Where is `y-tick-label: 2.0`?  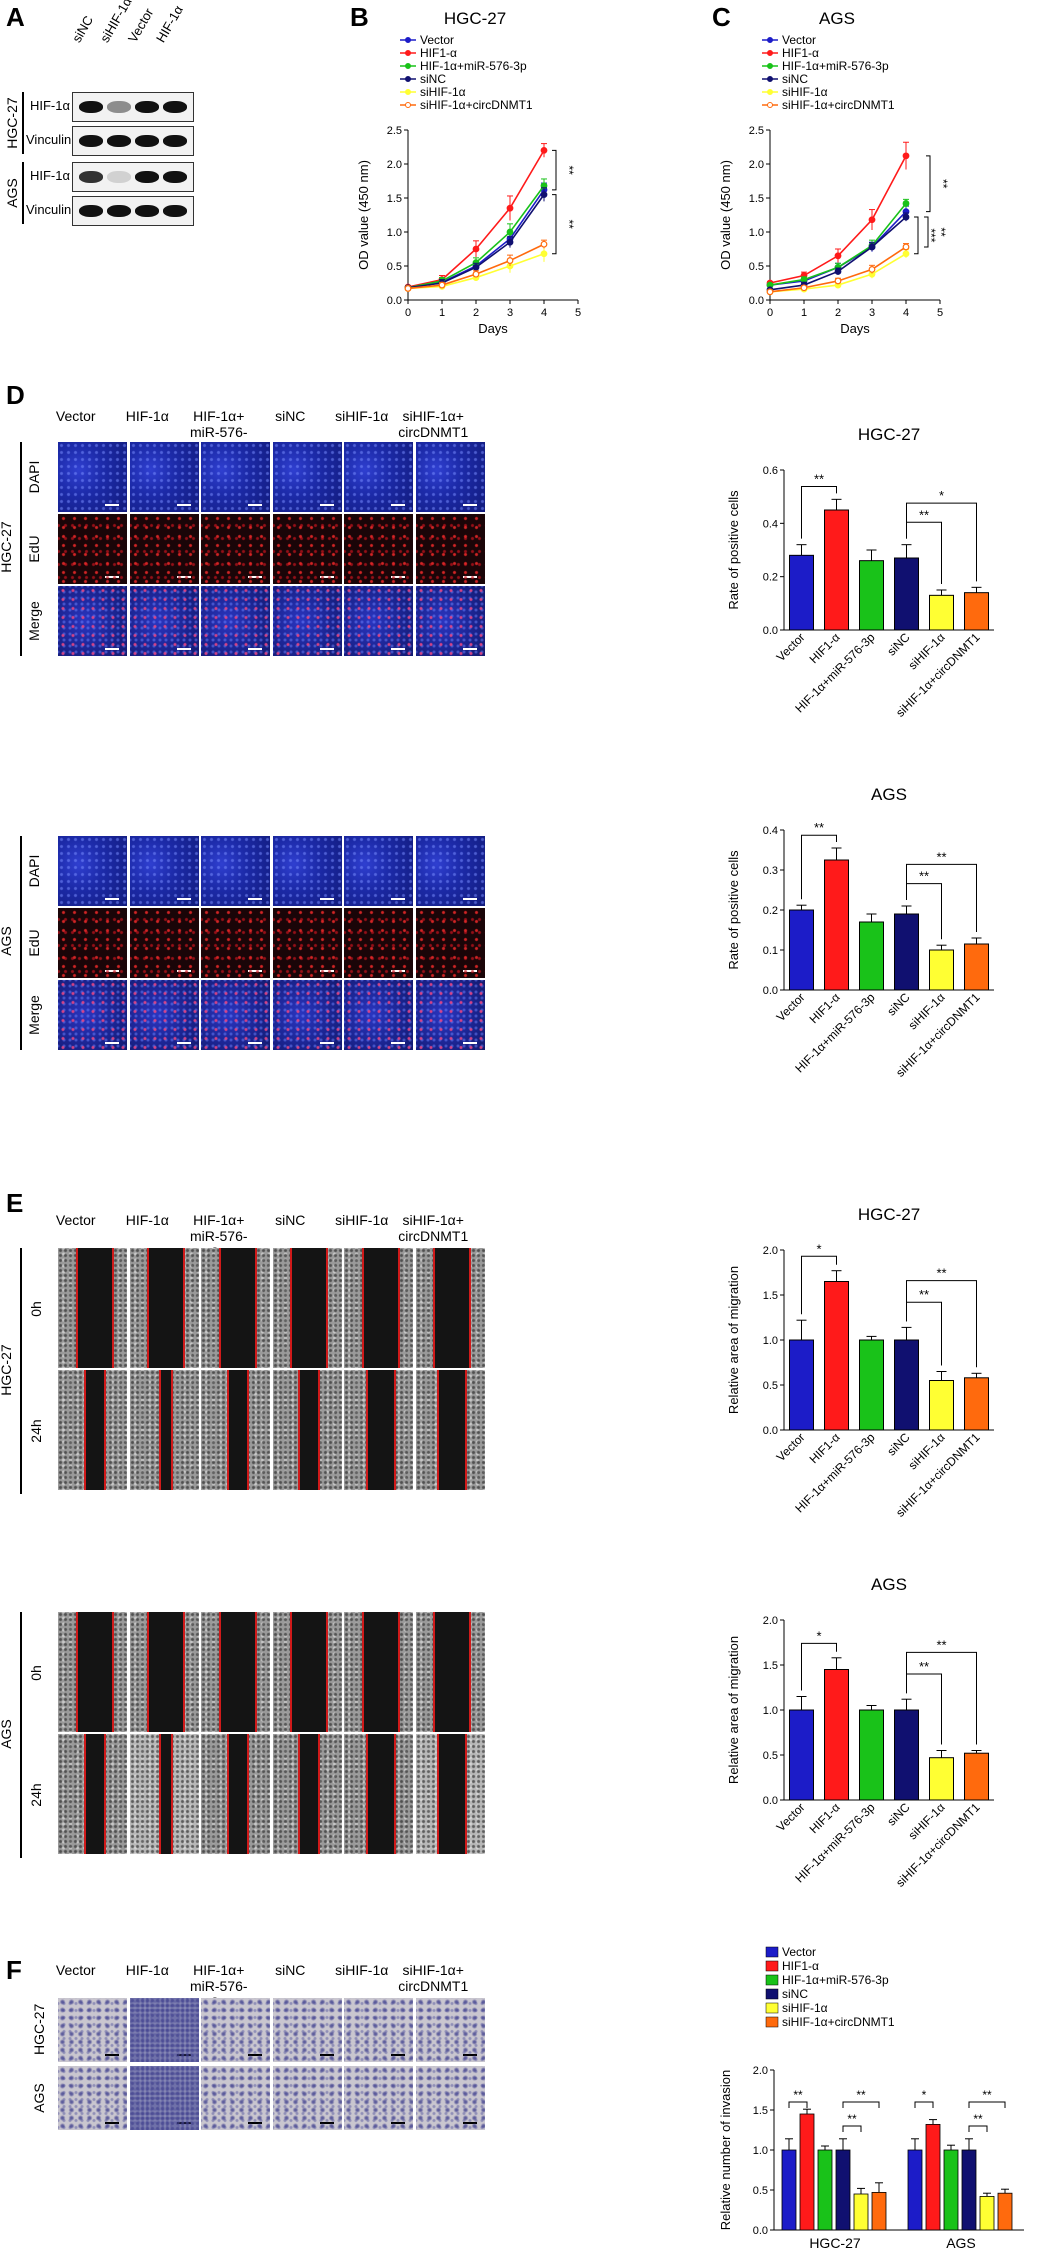 y-tick-label: 2.0 is located at coordinates (394, 165).